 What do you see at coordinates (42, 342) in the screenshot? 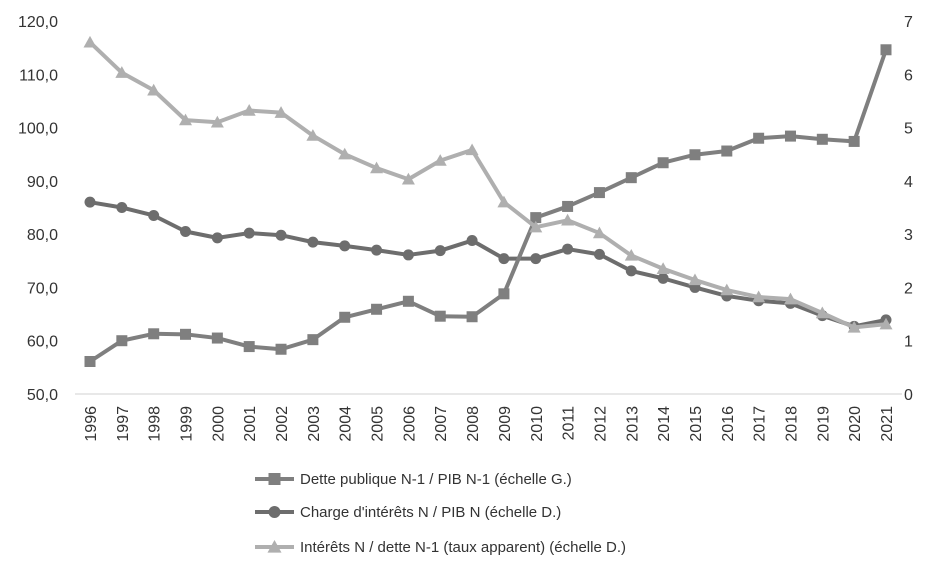
I see `left-axis-tick-label: 60,0` at bounding box center [42, 342].